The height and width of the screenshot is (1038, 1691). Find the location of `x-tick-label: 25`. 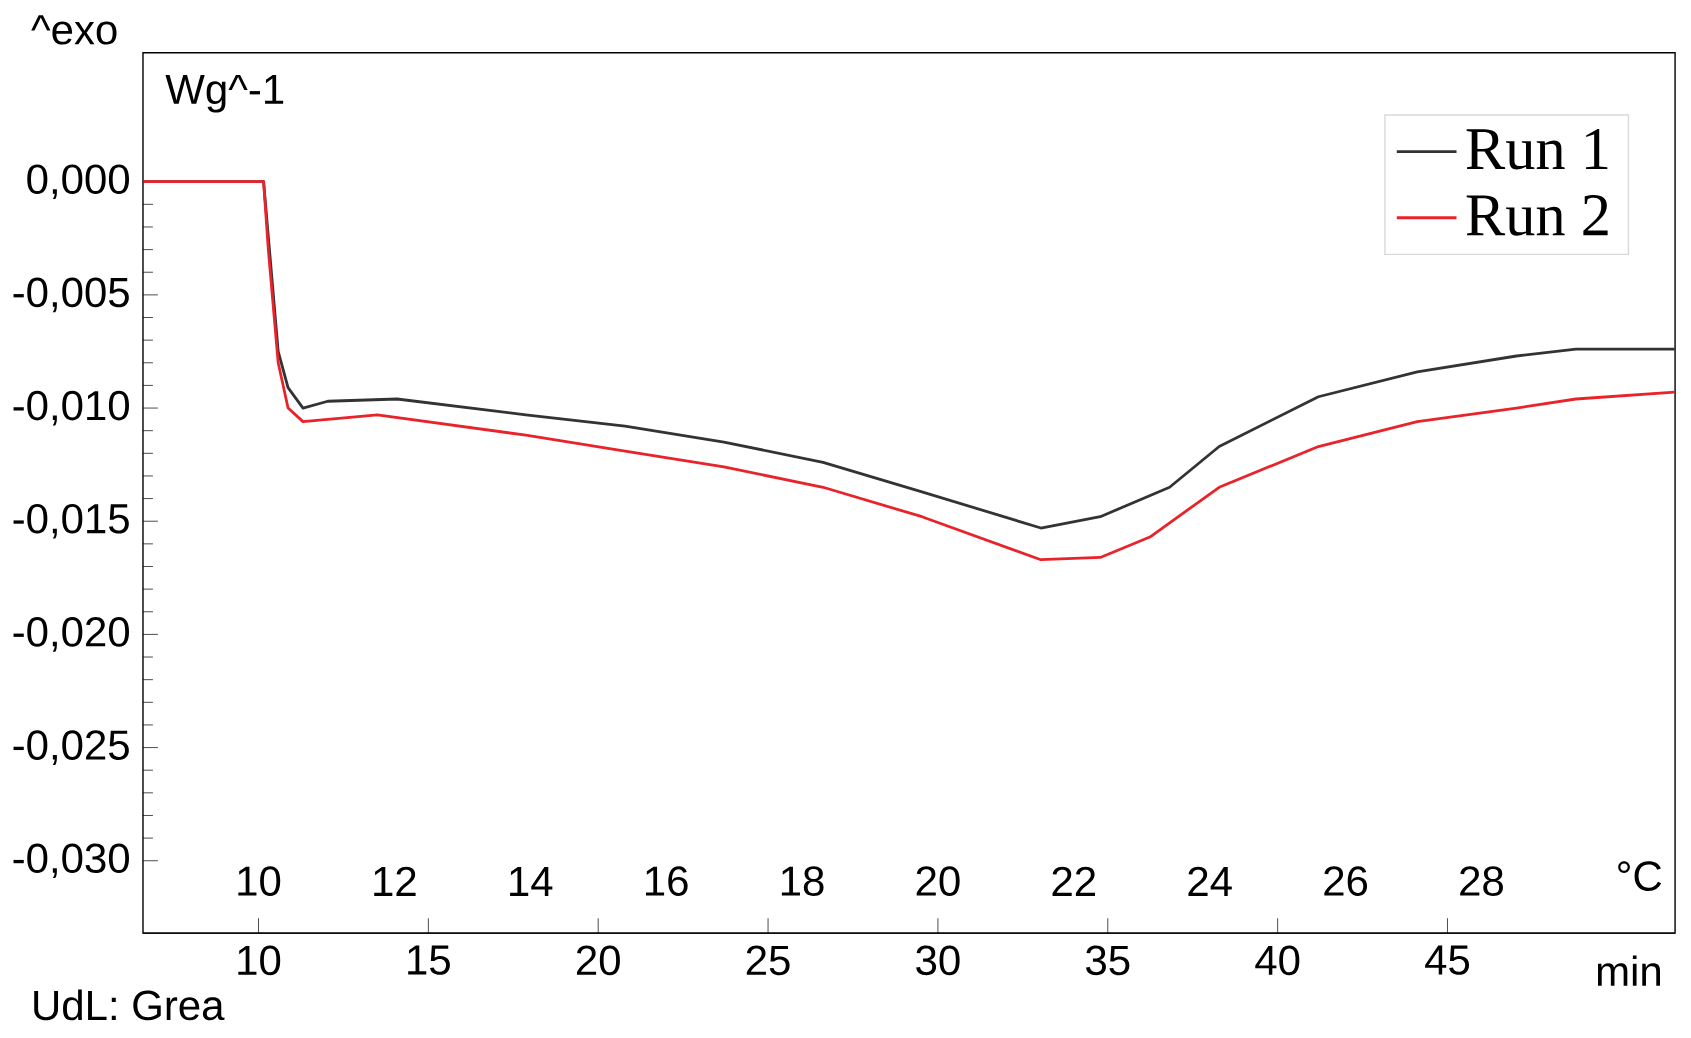

x-tick-label: 25 is located at coordinates (768, 960).